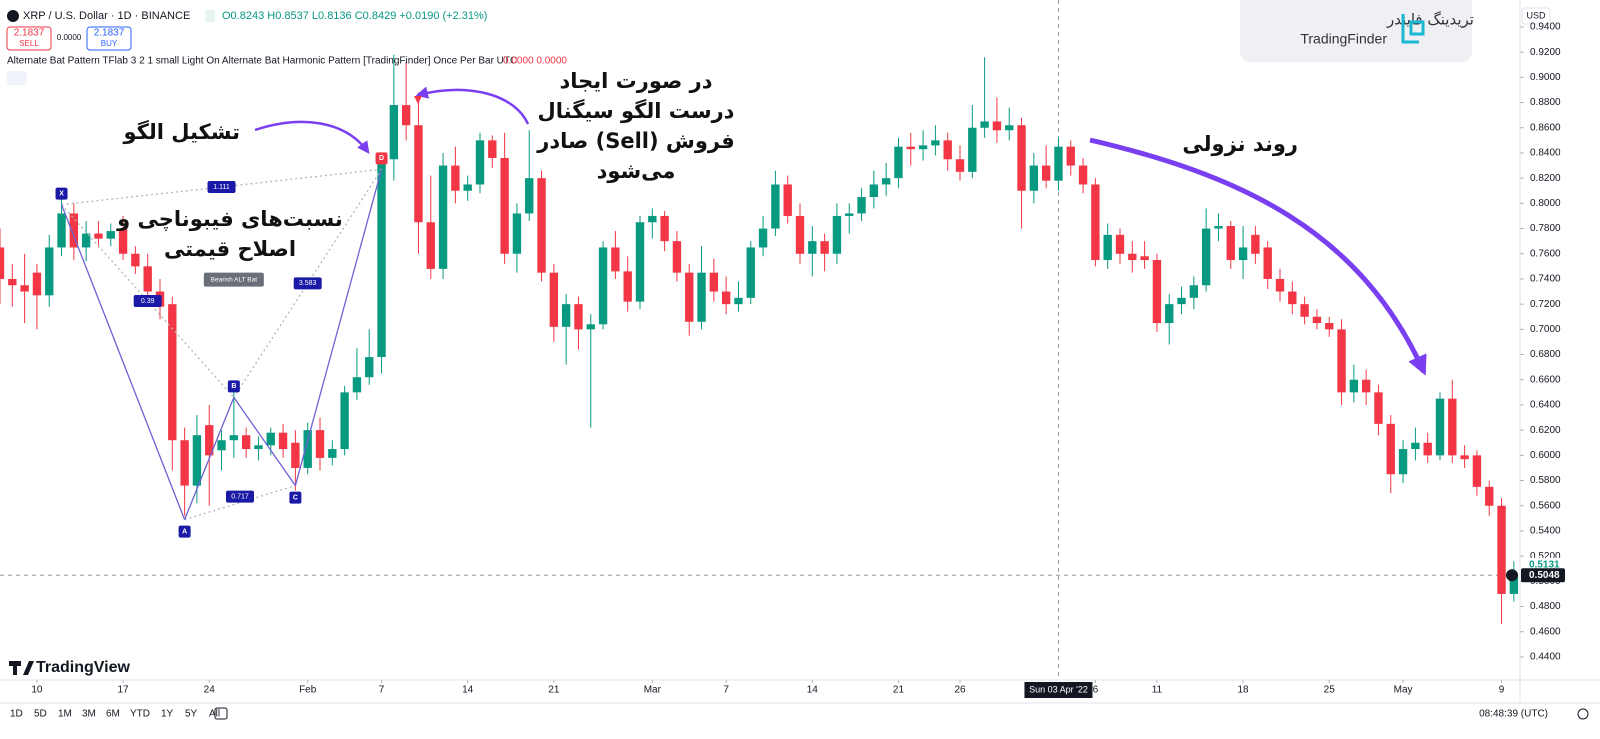 The height and width of the screenshot is (739, 1600). Describe the element at coordinates (635, 141) in the screenshot. I see `annotation-text: فروش (Sell) صادر` at that location.